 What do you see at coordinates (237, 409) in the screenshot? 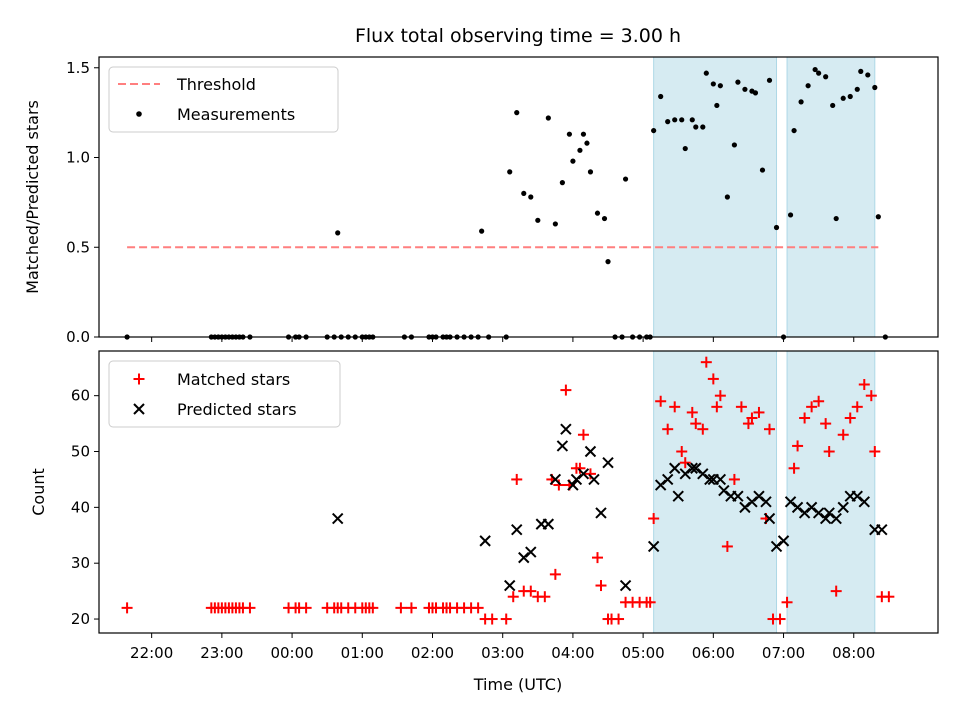
I see `legend-predicted-label: Predicted stars` at bounding box center [237, 409].